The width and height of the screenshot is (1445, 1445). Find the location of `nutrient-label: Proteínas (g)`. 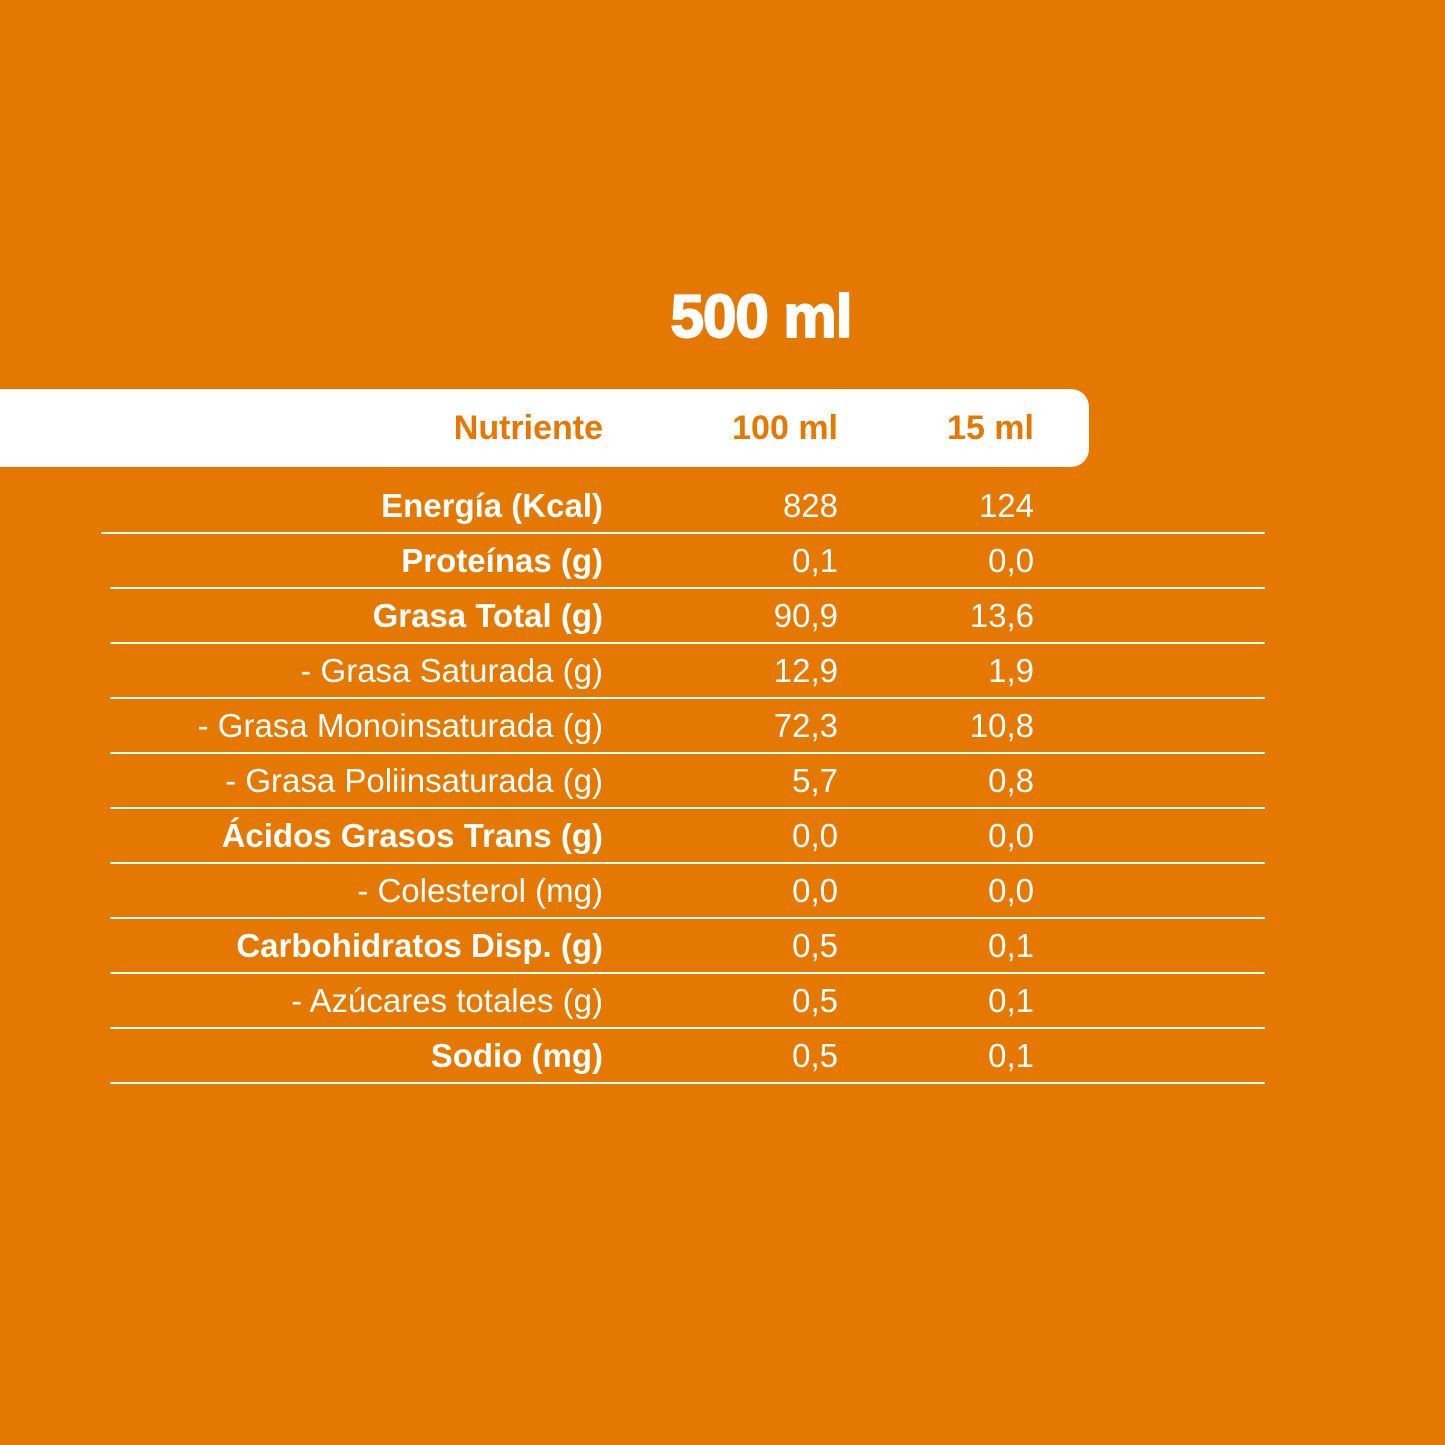

nutrient-label: Proteínas (g) is located at coordinates (502, 560).